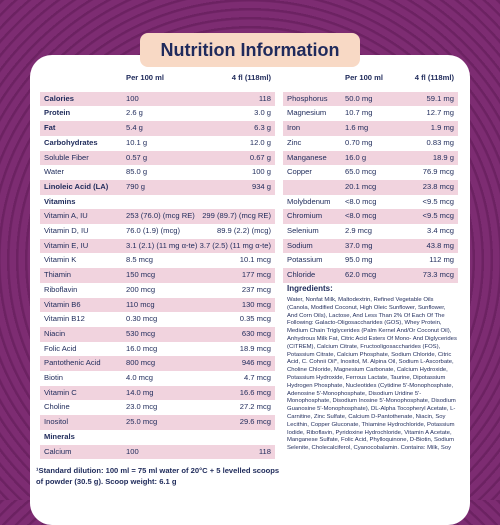  I want to click on table-row: Manganese 16.0 g 18.9 g, so click(370, 158).